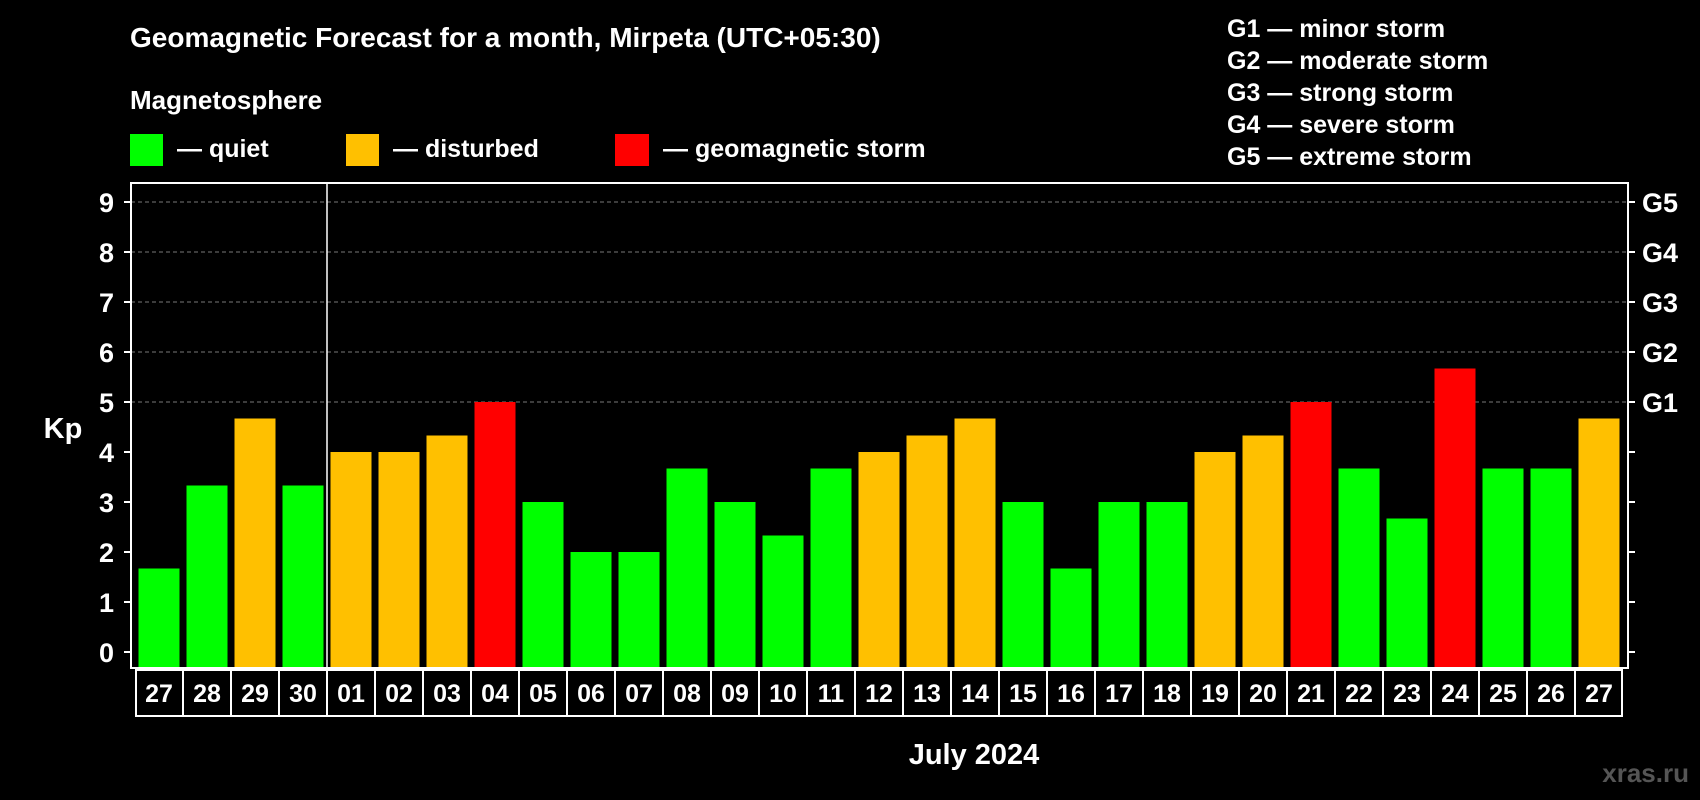 The image size is (1700, 800). Describe the element at coordinates (1660, 353) in the screenshot. I see `g-level-label-g2: G2` at that location.